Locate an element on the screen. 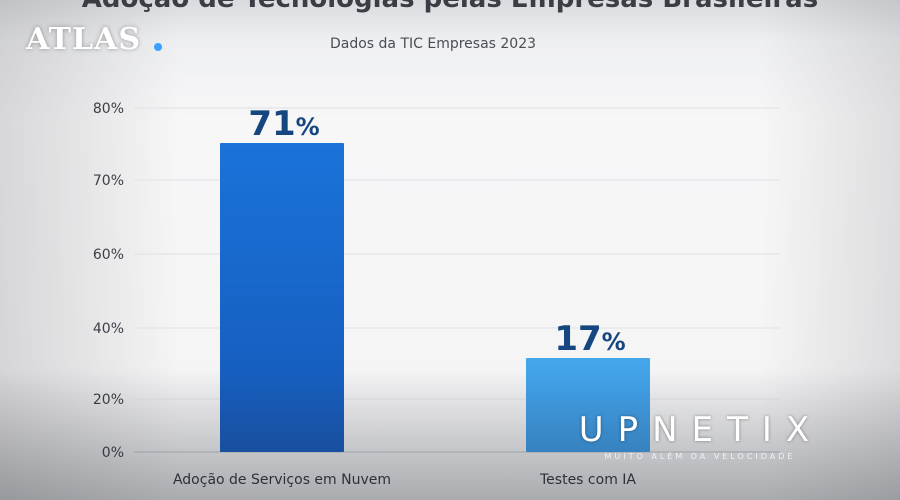  atlas-logo-dot is located at coordinates (158, 47).